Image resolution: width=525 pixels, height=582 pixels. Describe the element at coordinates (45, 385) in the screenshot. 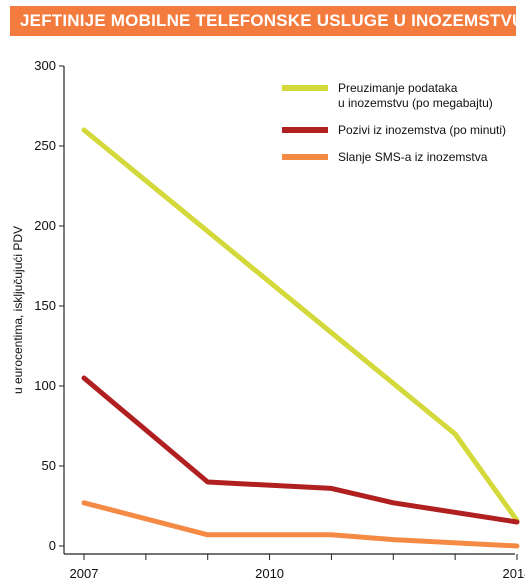

I see `y-tick-label: 100` at that location.